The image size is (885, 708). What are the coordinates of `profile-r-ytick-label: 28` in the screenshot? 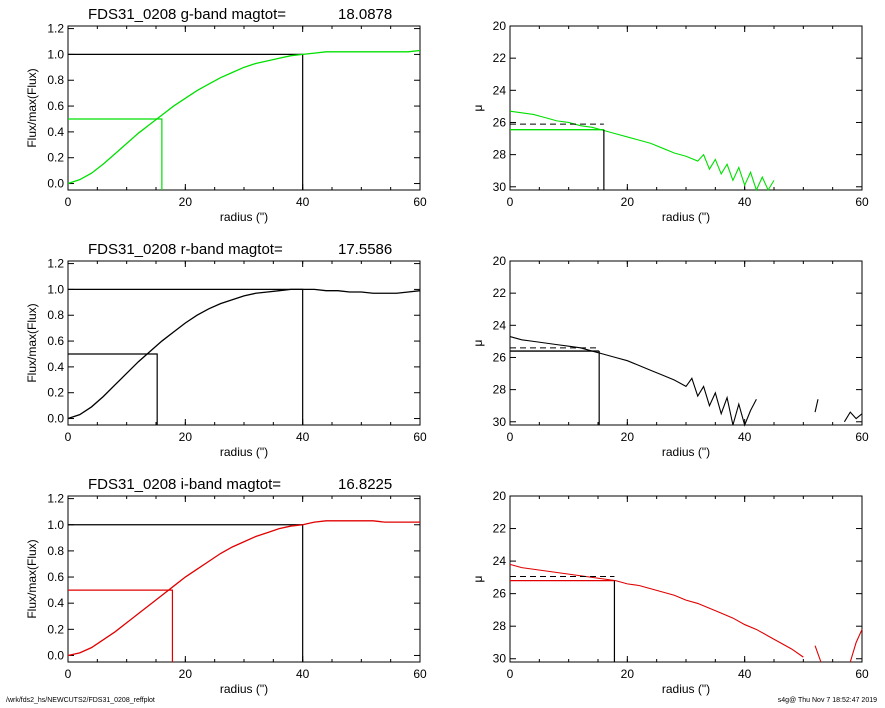 It's located at (500, 390).